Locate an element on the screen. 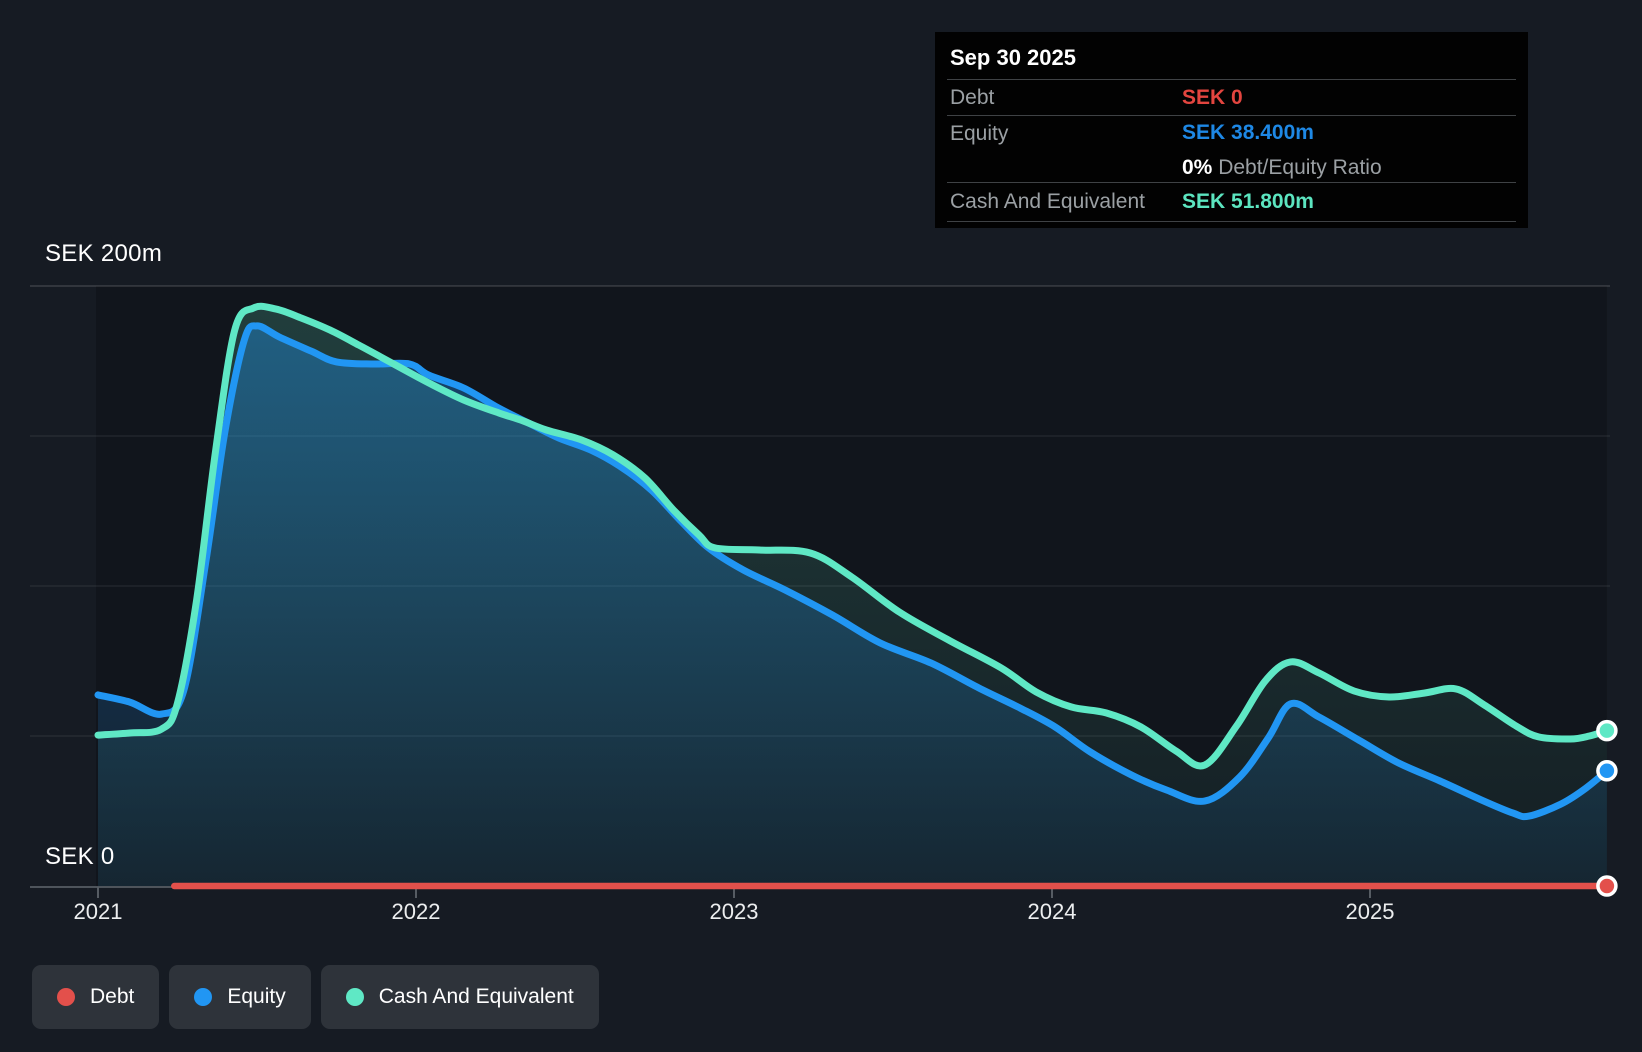 This screenshot has height=1052, width=1642. tooltip-row-cash: Cash And Equivalent SEK 51.800m is located at coordinates (1231, 202).